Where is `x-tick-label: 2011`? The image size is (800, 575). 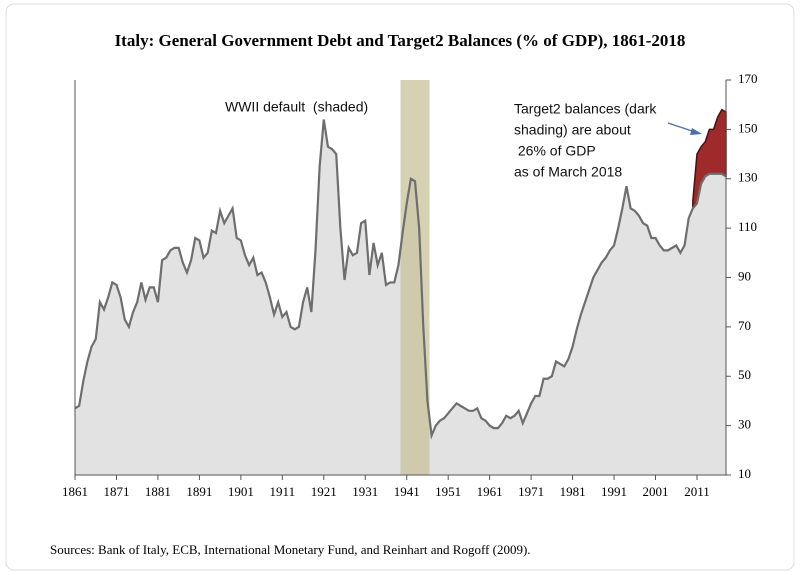 x-tick-label: 2011 is located at coordinates (697, 491).